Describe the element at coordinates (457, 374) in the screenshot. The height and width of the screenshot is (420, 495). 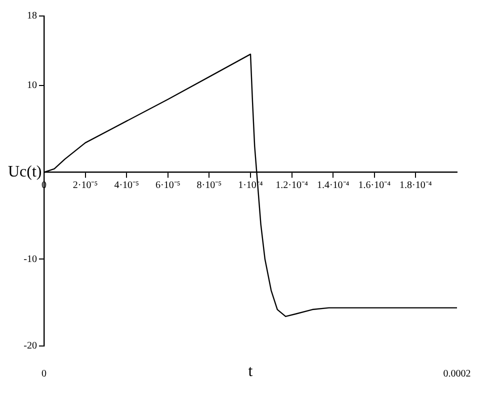
I see `x2-tick-label: 0.0002` at that location.